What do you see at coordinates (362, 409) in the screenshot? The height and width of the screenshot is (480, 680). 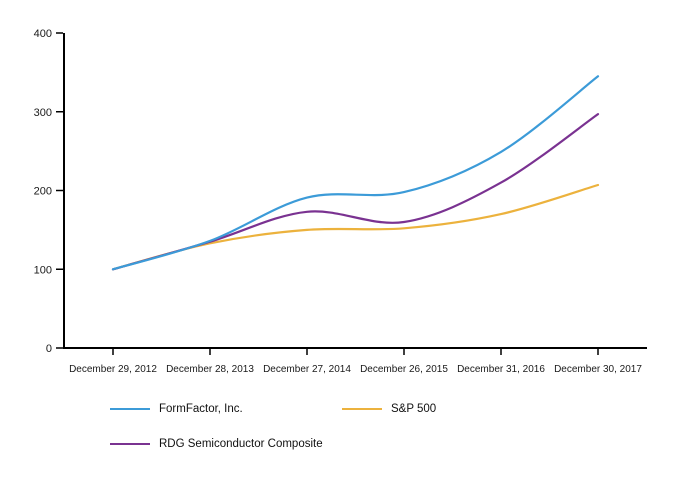 I see `legend-swatch-sp500` at bounding box center [362, 409].